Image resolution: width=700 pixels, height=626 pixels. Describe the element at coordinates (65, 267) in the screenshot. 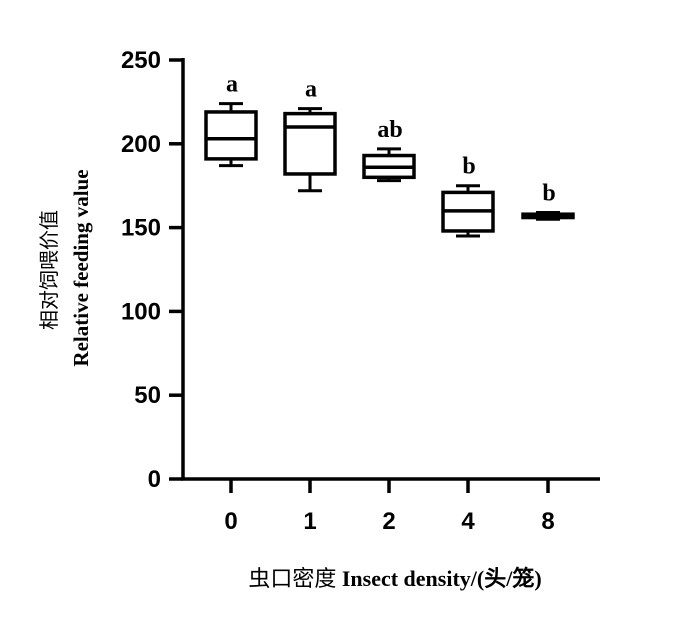

I see `y-axis-title: 相对饲喂价值 Relative feeding value` at that location.